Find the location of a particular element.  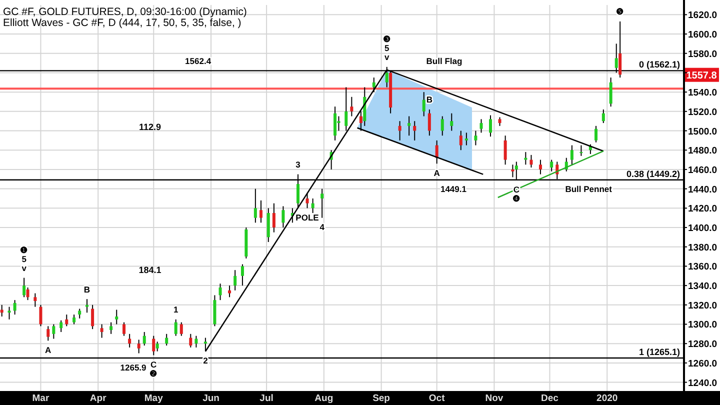

x-tick-label: May is located at coordinates (154, 398).